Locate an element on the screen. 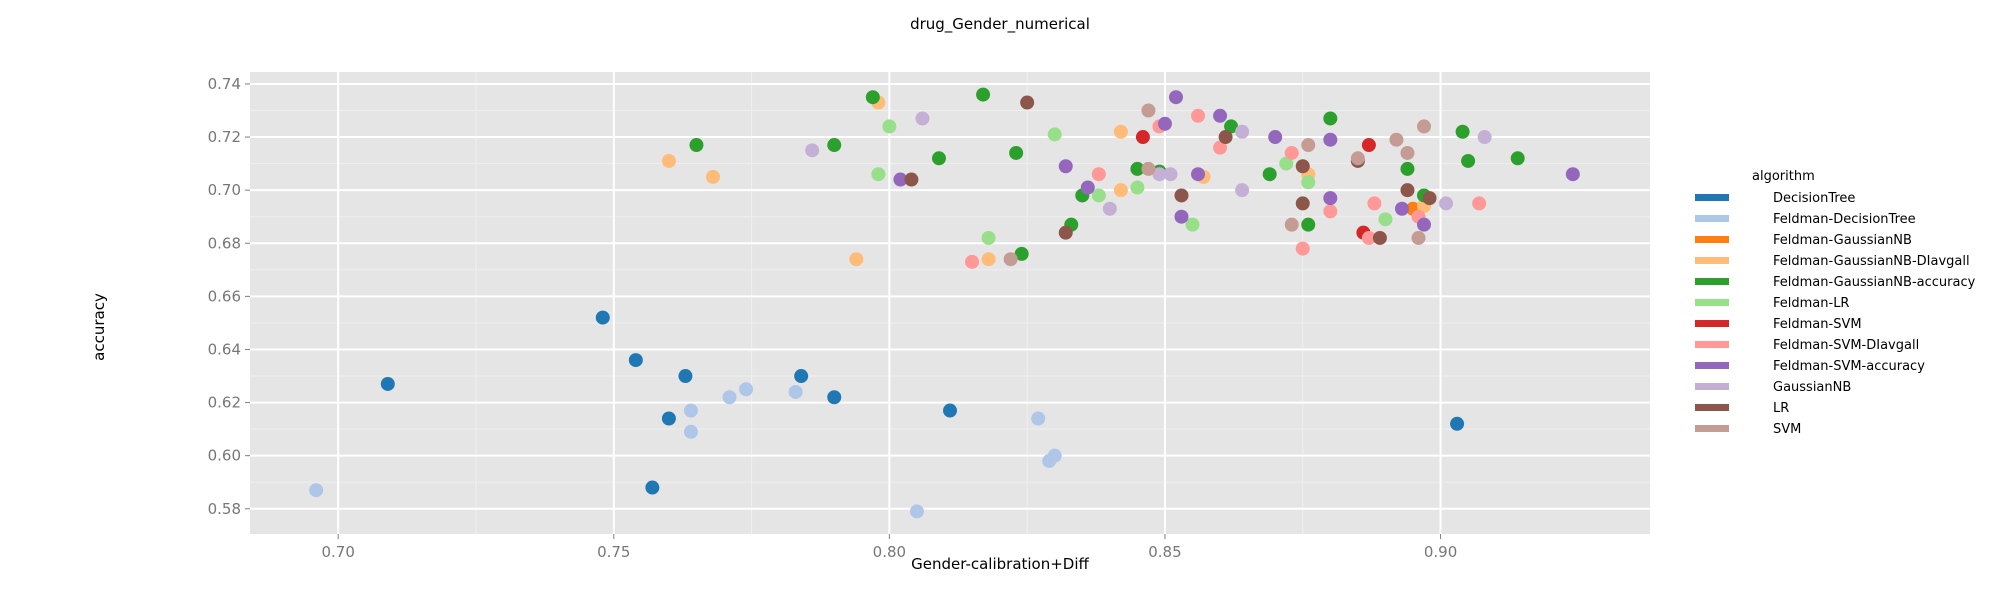  y-axis-title: accuracy is located at coordinates (99, 327).